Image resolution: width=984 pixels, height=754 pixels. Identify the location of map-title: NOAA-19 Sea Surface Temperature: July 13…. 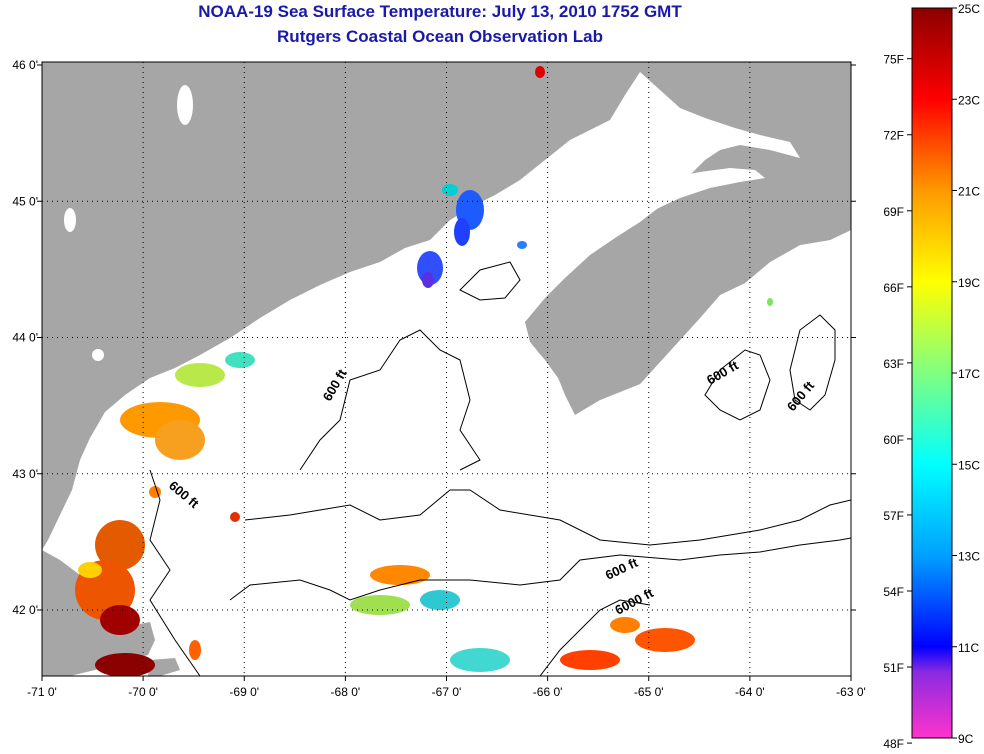
(440, 11).